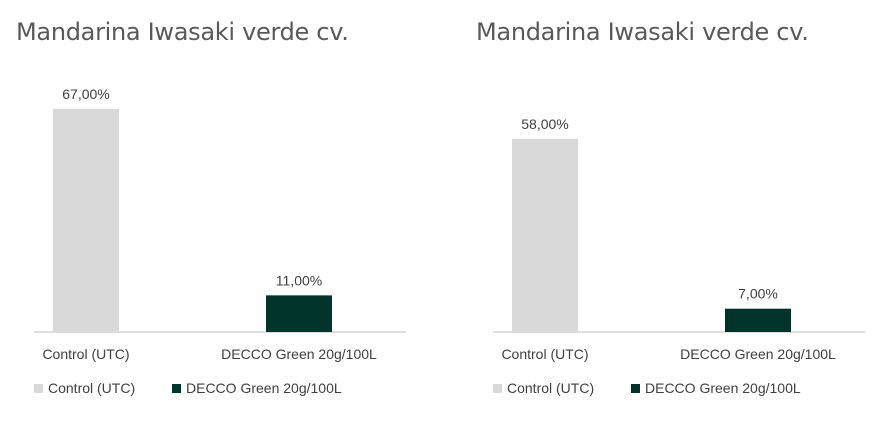 The height and width of the screenshot is (421, 887). Describe the element at coordinates (299, 280) in the screenshot. I see `bar-value-label: 11,00%` at that location.